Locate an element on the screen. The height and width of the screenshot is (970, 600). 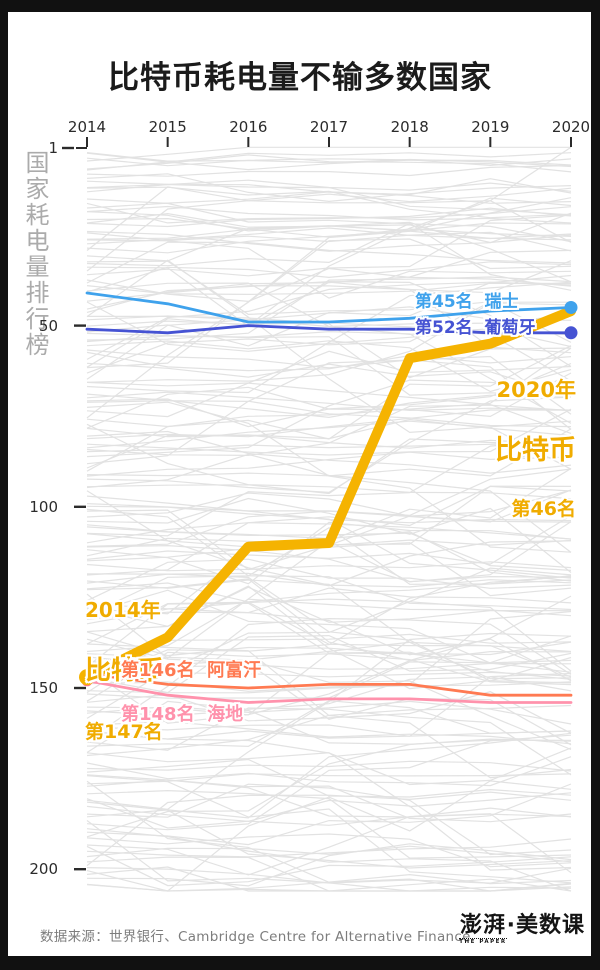
annotation-bitcoin-2020-name: 比特币 is located at coordinates (535, 450).